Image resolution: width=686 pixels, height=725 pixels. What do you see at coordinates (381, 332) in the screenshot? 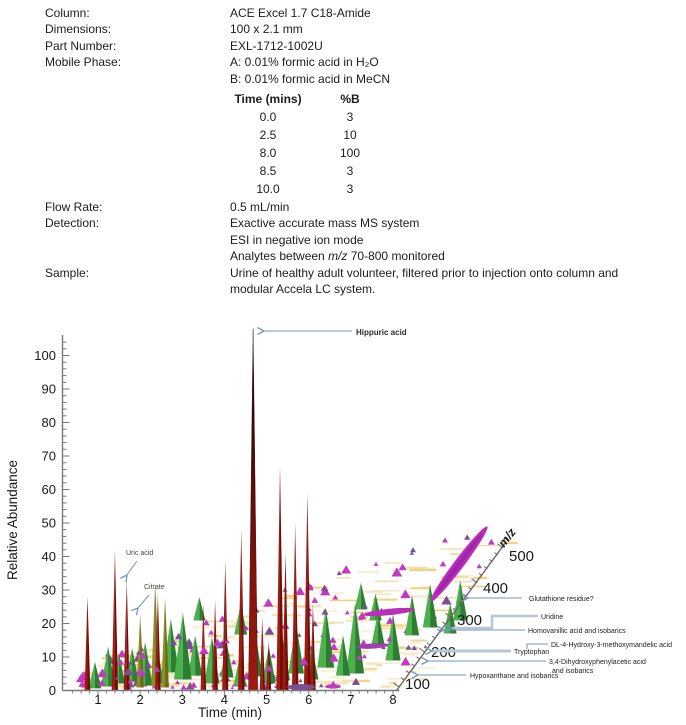
I see `annotation-hippuric-acid-label: Hippuric acid` at bounding box center [381, 332].